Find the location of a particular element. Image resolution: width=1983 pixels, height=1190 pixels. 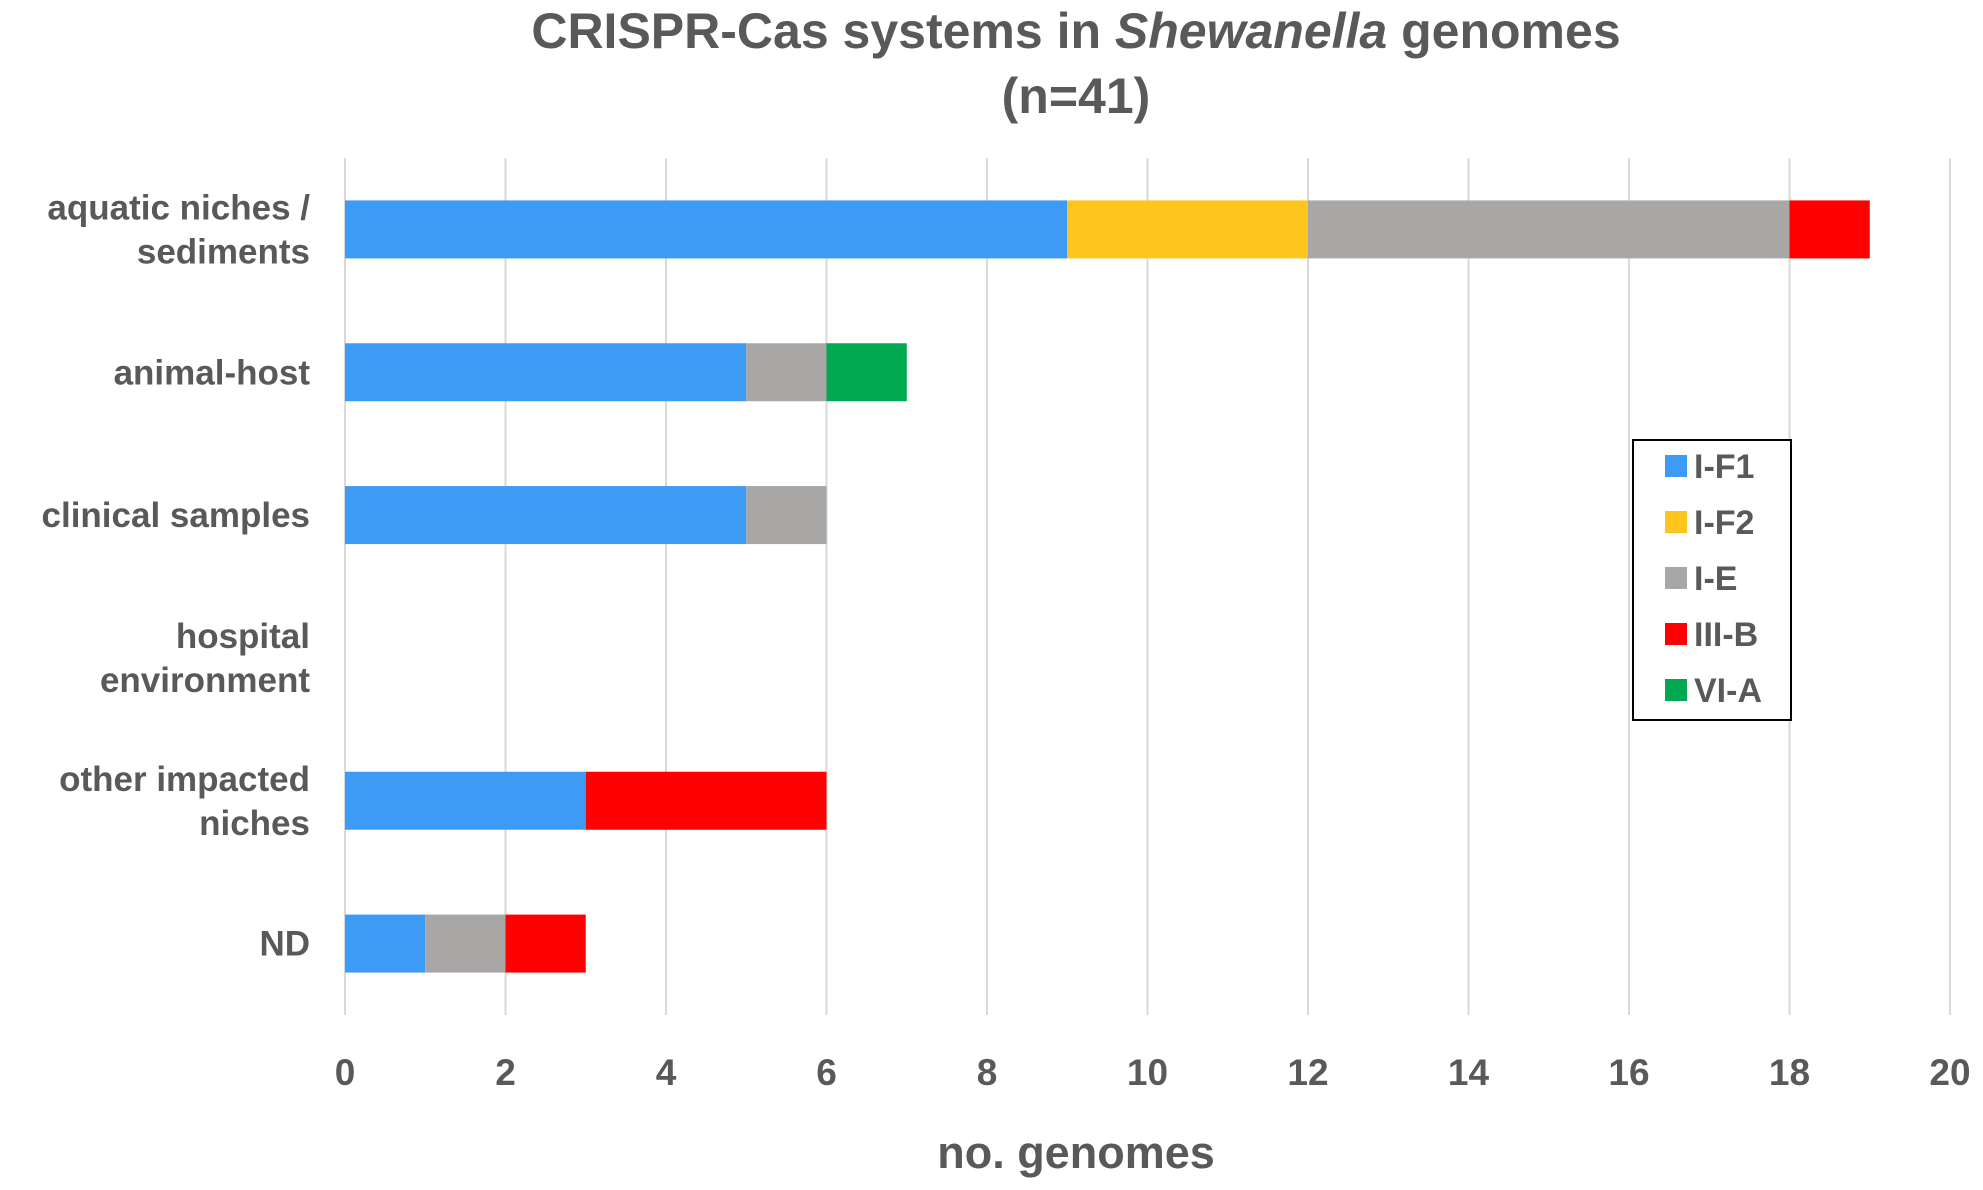

x-tick-label: 4 is located at coordinates (666, 1072).